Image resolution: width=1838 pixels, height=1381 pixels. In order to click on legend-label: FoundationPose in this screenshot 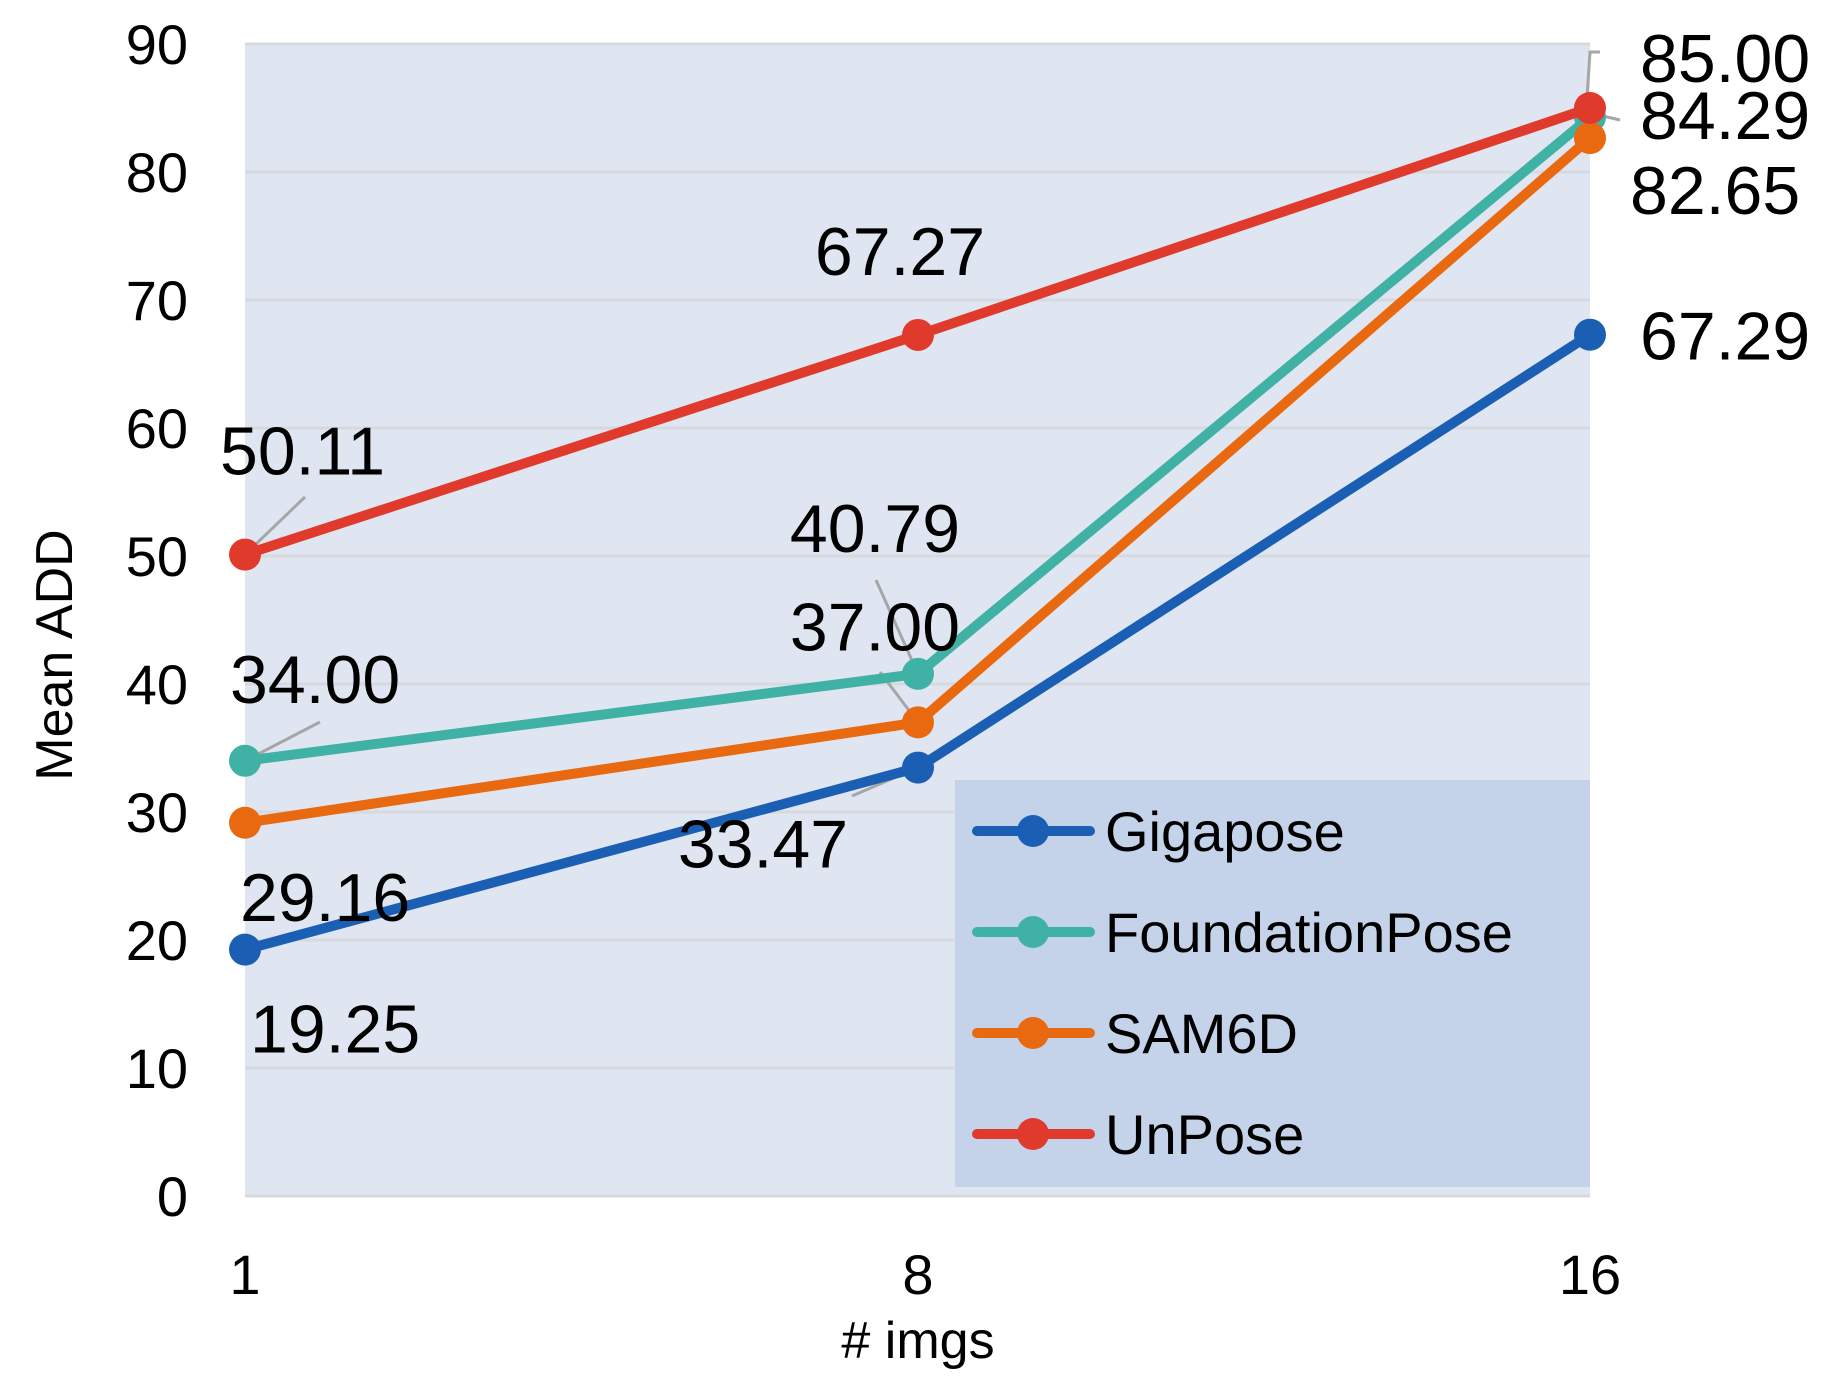, I will do `click(1309, 932)`.